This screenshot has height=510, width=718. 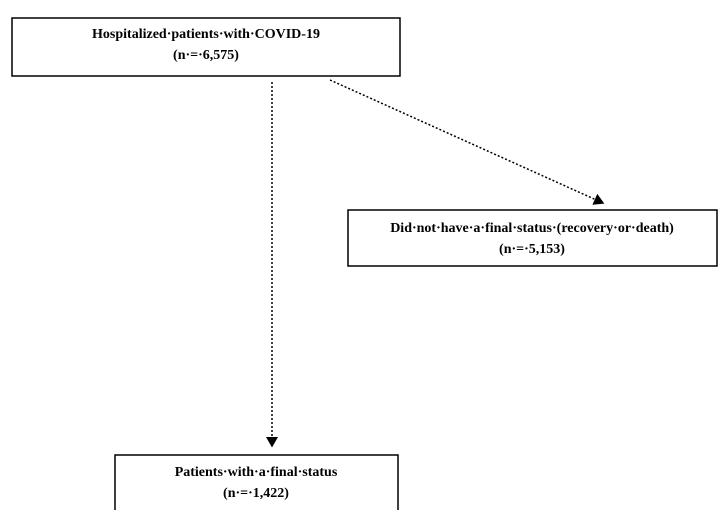 What do you see at coordinates (256, 472) in the screenshot?
I see `node-label: Patients·with·a·final·status` at bounding box center [256, 472].